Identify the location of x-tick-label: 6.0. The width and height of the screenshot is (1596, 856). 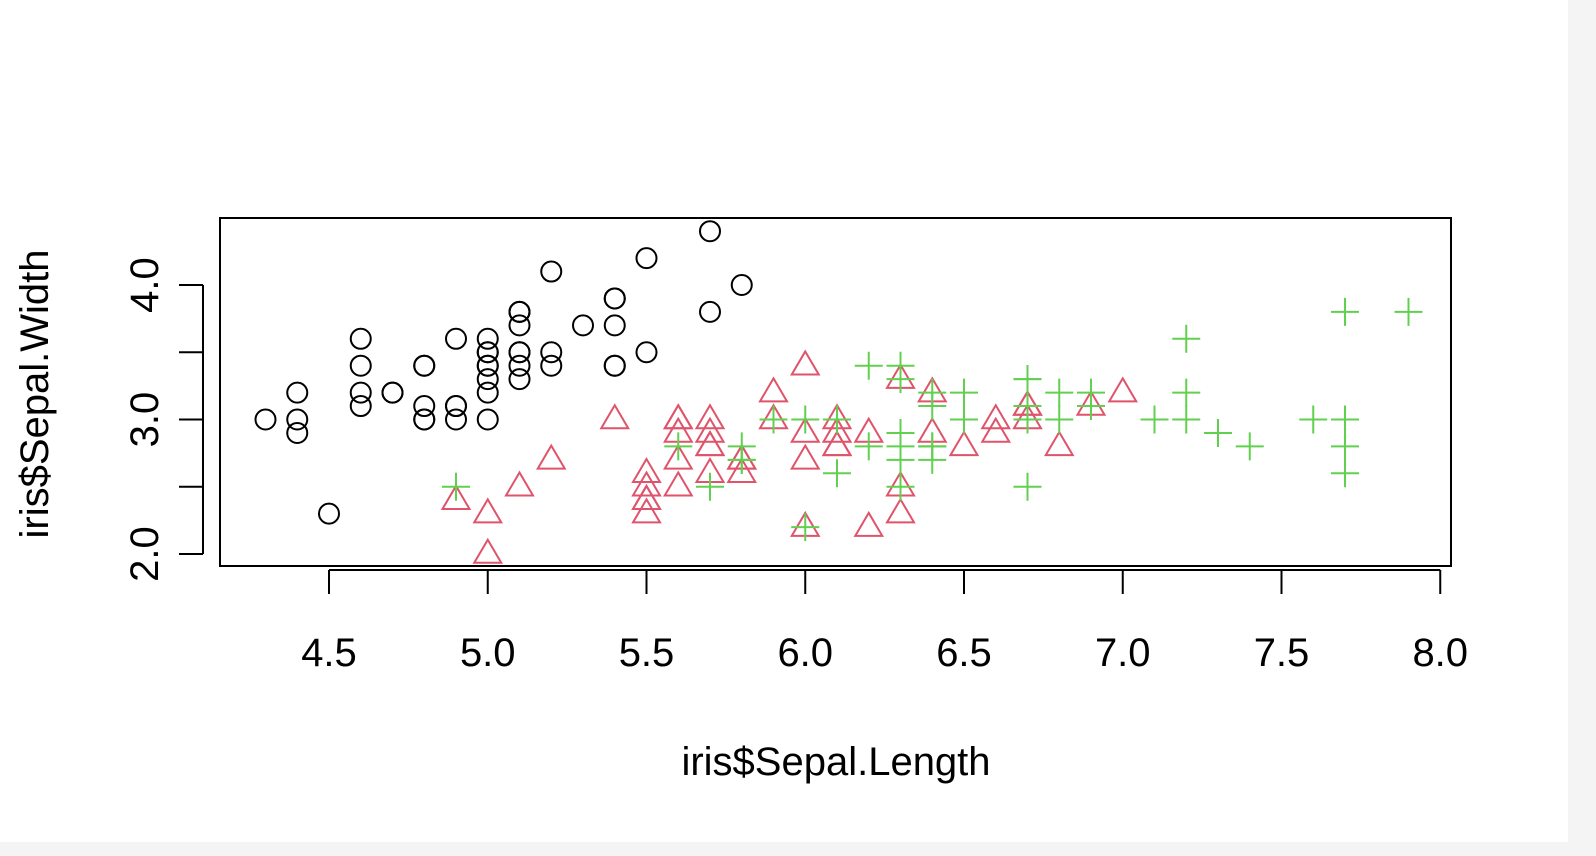
(805, 653).